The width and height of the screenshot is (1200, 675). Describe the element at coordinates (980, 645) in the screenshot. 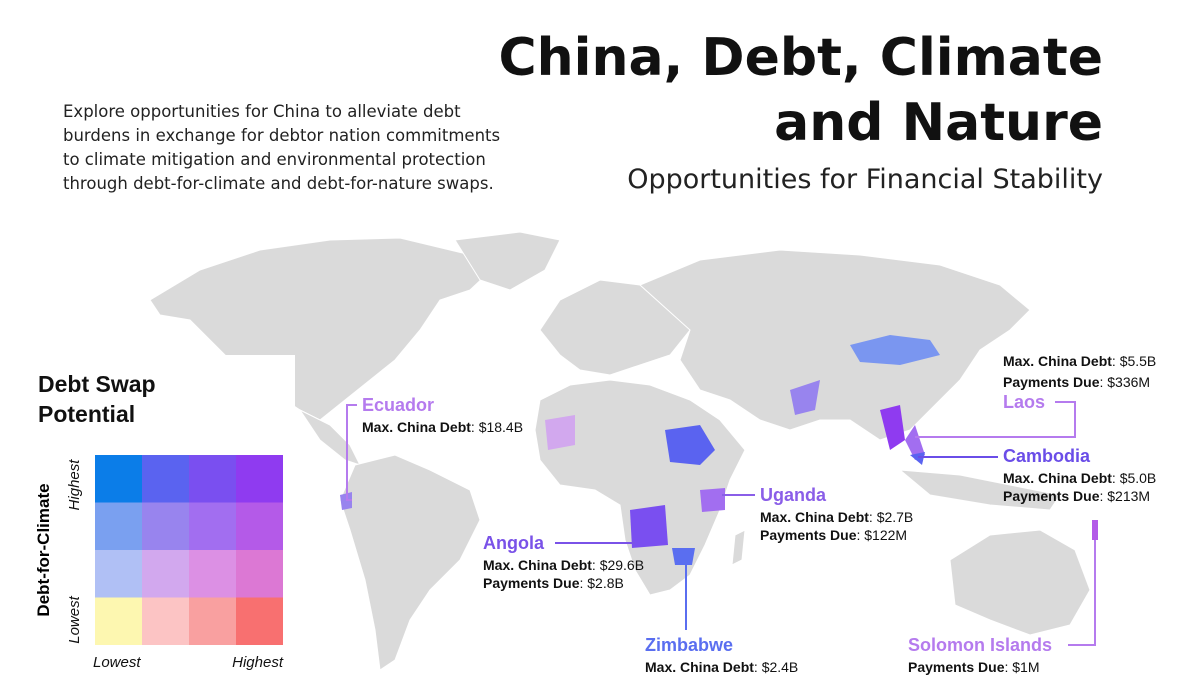

I see `country-name: Solomon Islands` at that location.